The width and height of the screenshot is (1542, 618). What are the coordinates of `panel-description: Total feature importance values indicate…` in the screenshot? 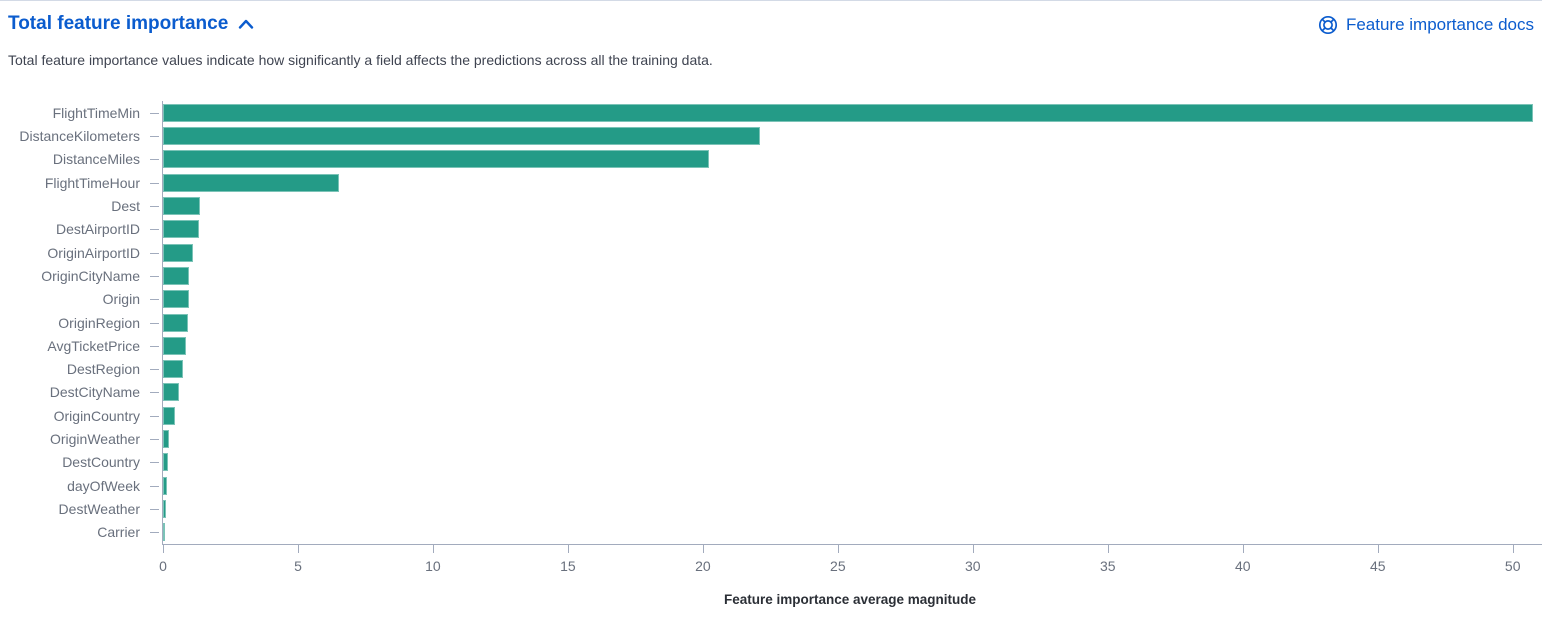 It's located at (360, 60).